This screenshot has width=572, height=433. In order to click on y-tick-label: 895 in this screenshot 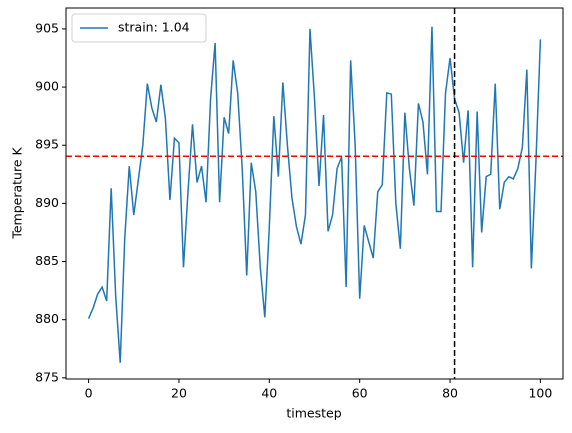, I will do `click(47, 144)`.